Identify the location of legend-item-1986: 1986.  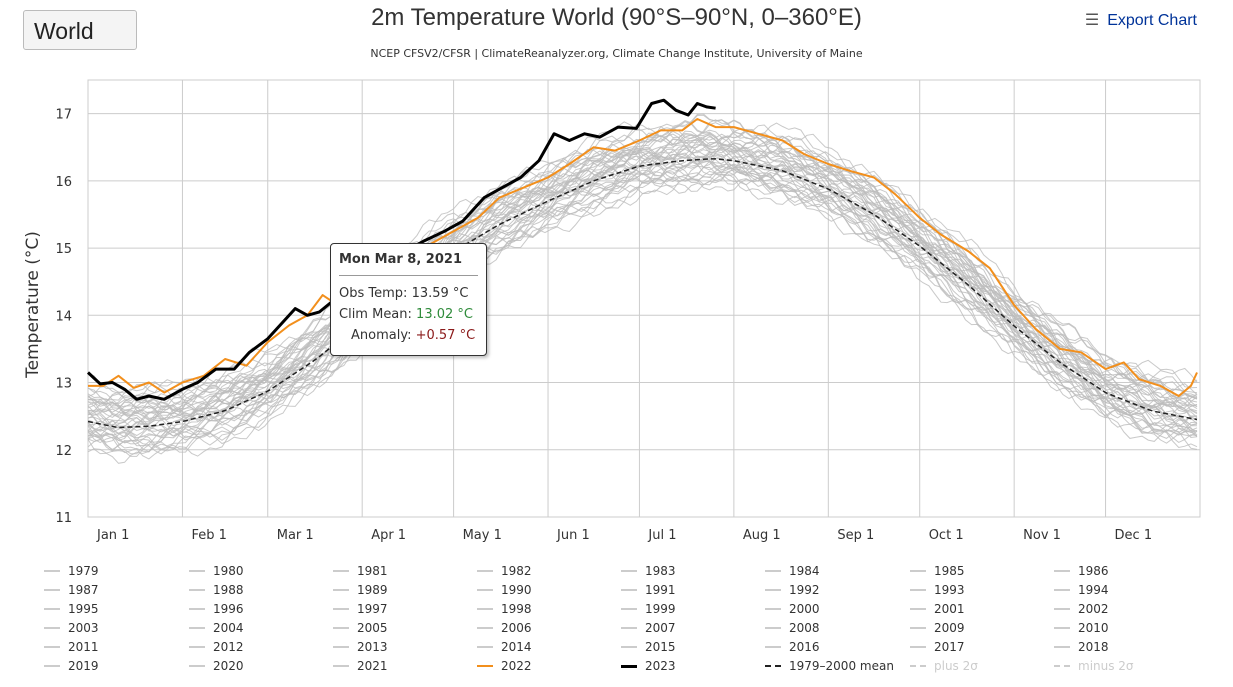
(1081, 571).